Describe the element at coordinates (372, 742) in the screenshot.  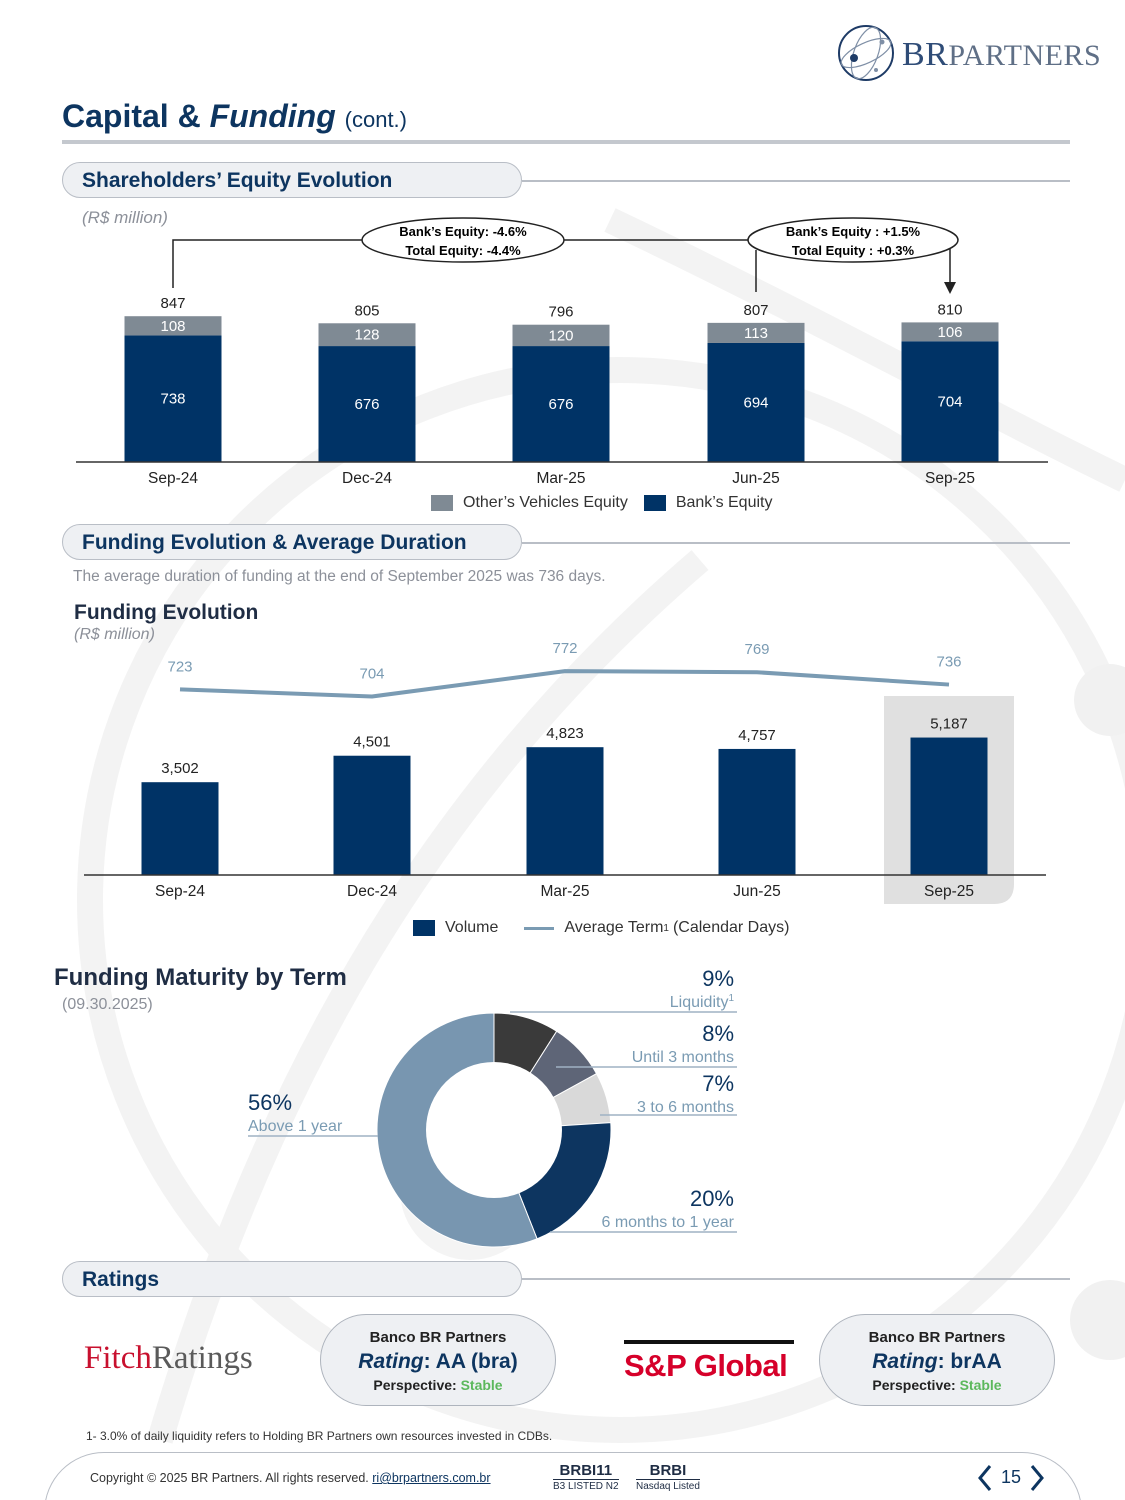
I see `label-funding-volume: 4,501` at that location.